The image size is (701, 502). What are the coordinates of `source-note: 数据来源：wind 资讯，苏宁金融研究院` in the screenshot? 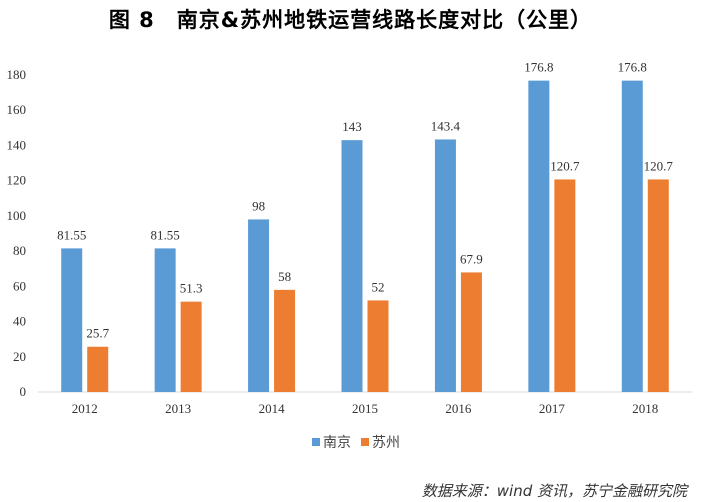 It's located at (554, 491).